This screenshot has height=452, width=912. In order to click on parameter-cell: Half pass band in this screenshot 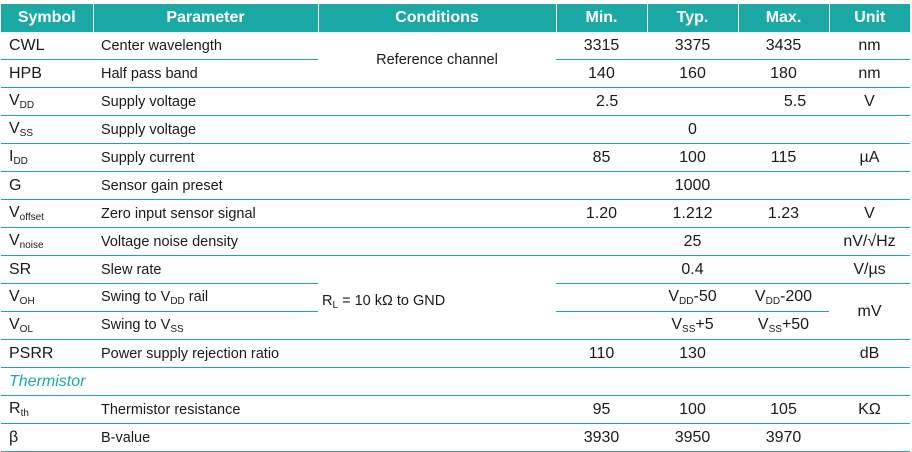, I will do `click(205, 73)`.